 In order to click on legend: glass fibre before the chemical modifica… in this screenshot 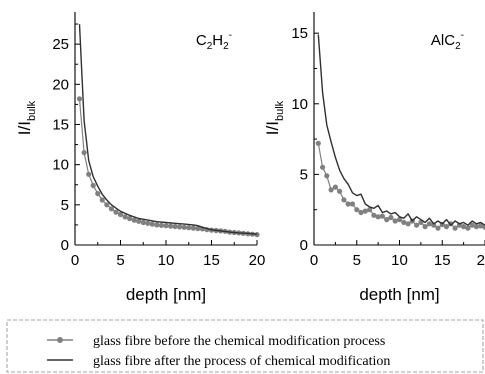, I will do `click(245, 346)`.